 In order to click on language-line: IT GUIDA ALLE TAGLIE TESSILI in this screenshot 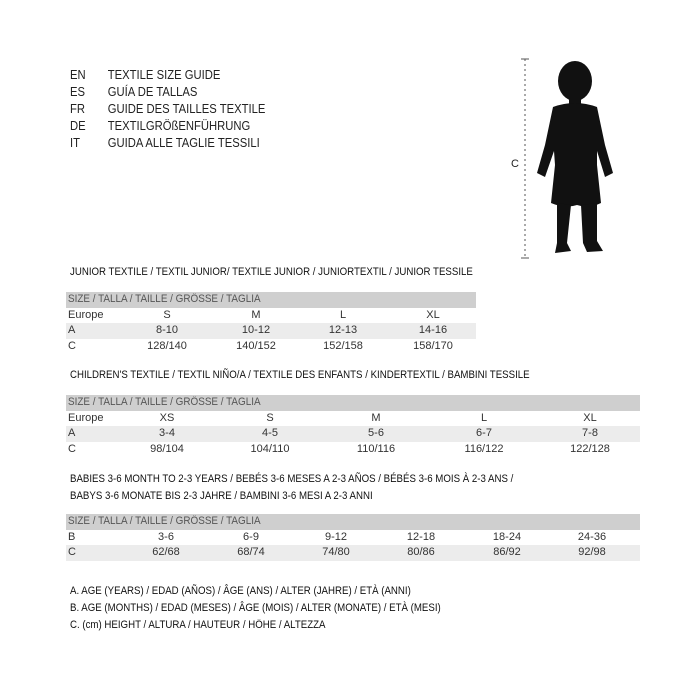, I will do `click(165, 143)`.